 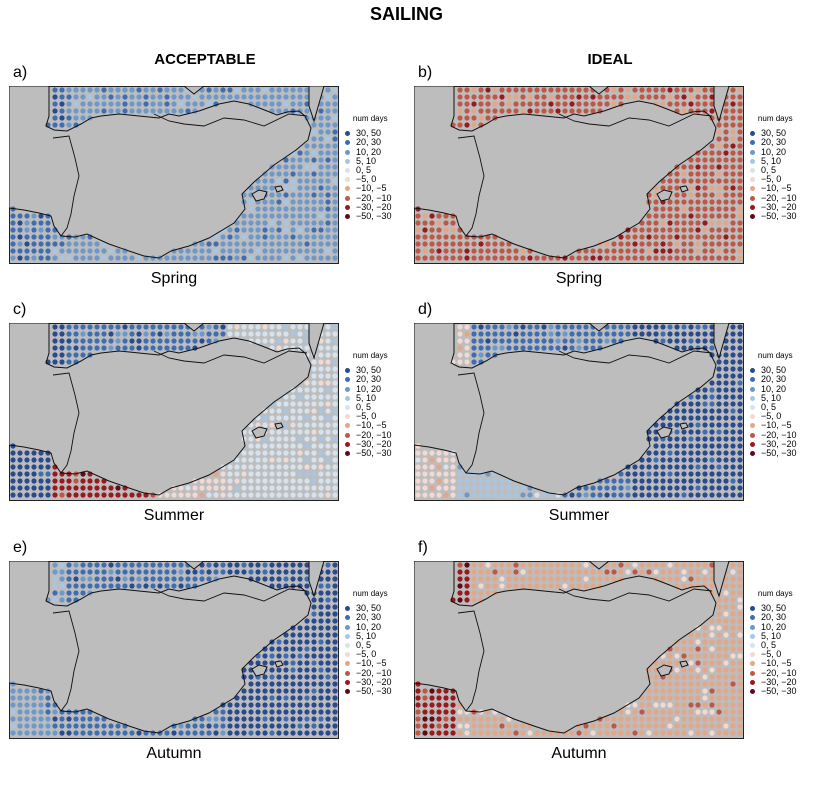 What do you see at coordinates (368, 636) in the screenshot?
I see `legend-item: 5, 10` at bounding box center [368, 636].